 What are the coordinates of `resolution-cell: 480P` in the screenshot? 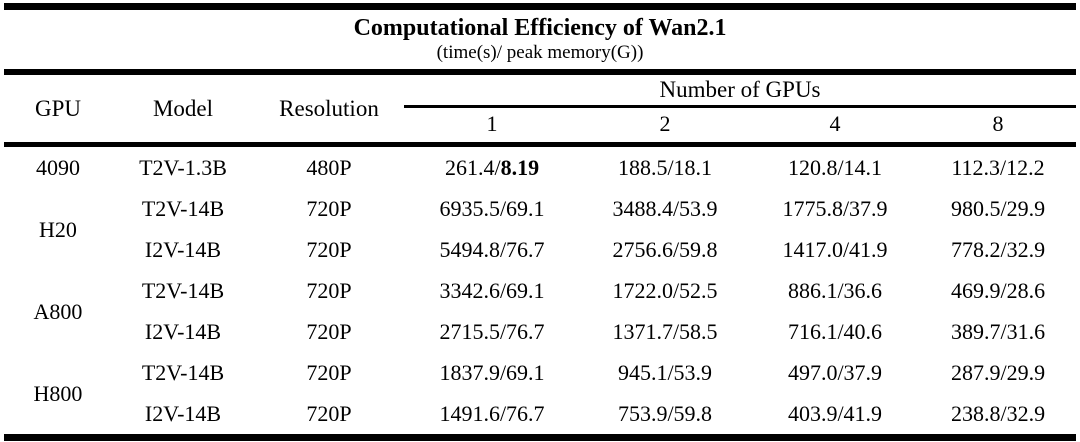 It's located at (329, 165).